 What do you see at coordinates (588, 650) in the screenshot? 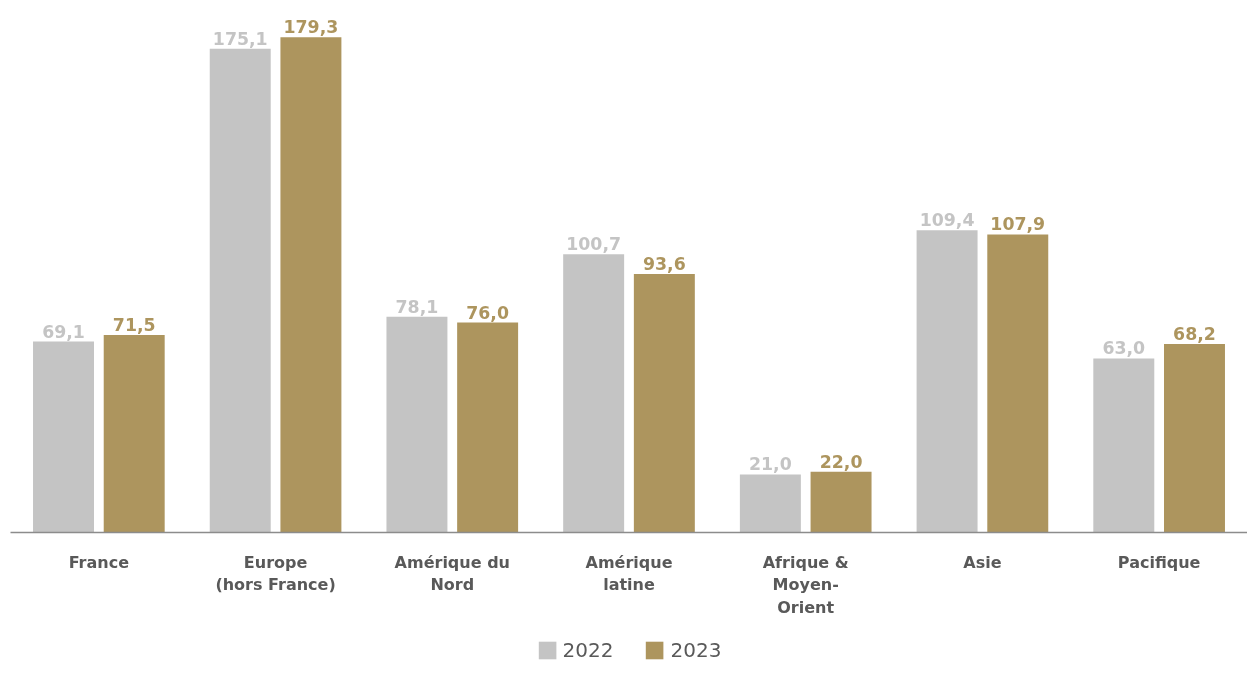
I see `legend-label: 2022` at bounding box center [588, 650].